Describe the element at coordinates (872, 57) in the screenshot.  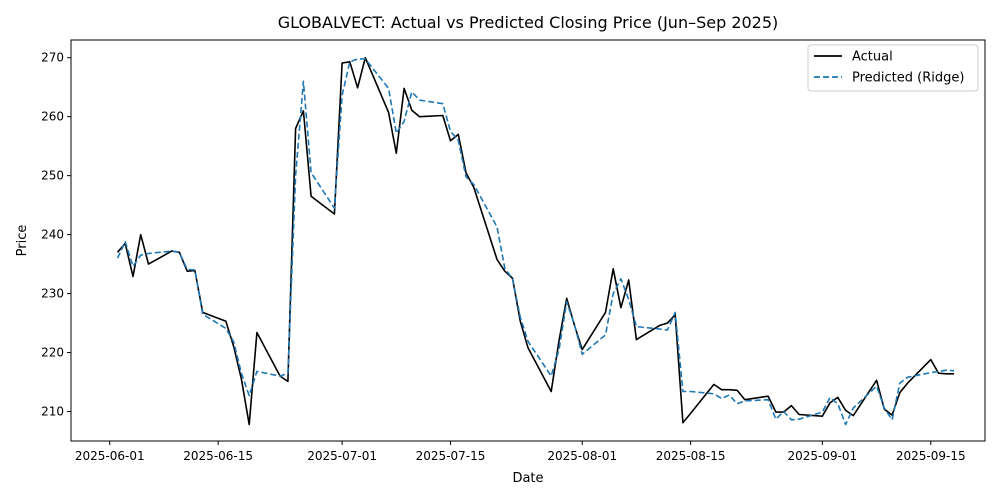
I see `legend-label-0: Actual` at that location.